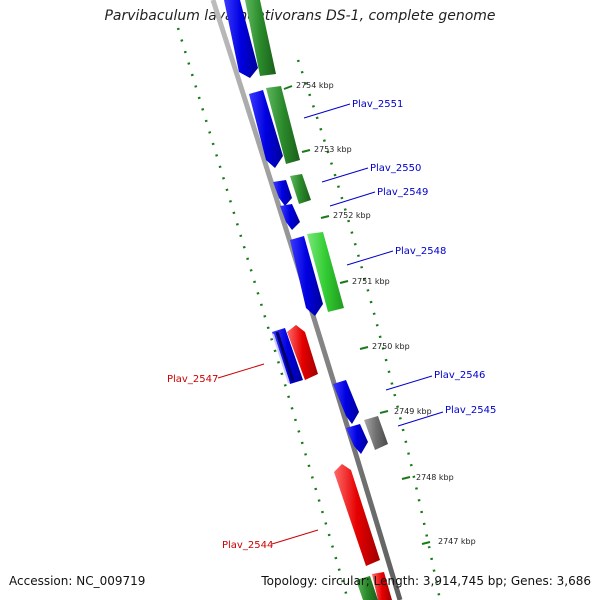  Describe the element at coordinates (377, 104) in the screenshot. I see `gene-label-plav-2551: Plav_2551` at that location.